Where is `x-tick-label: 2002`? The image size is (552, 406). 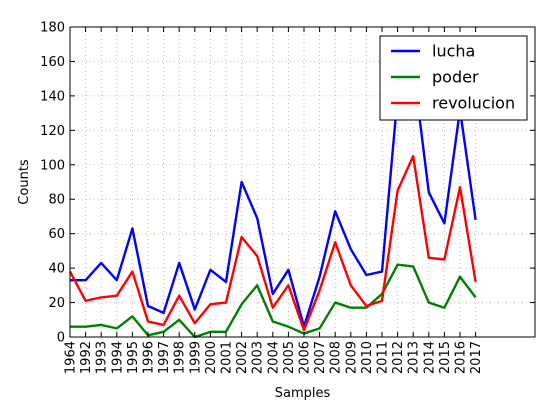 x-tick-label: 2002 is located at coordinates (242, 357).